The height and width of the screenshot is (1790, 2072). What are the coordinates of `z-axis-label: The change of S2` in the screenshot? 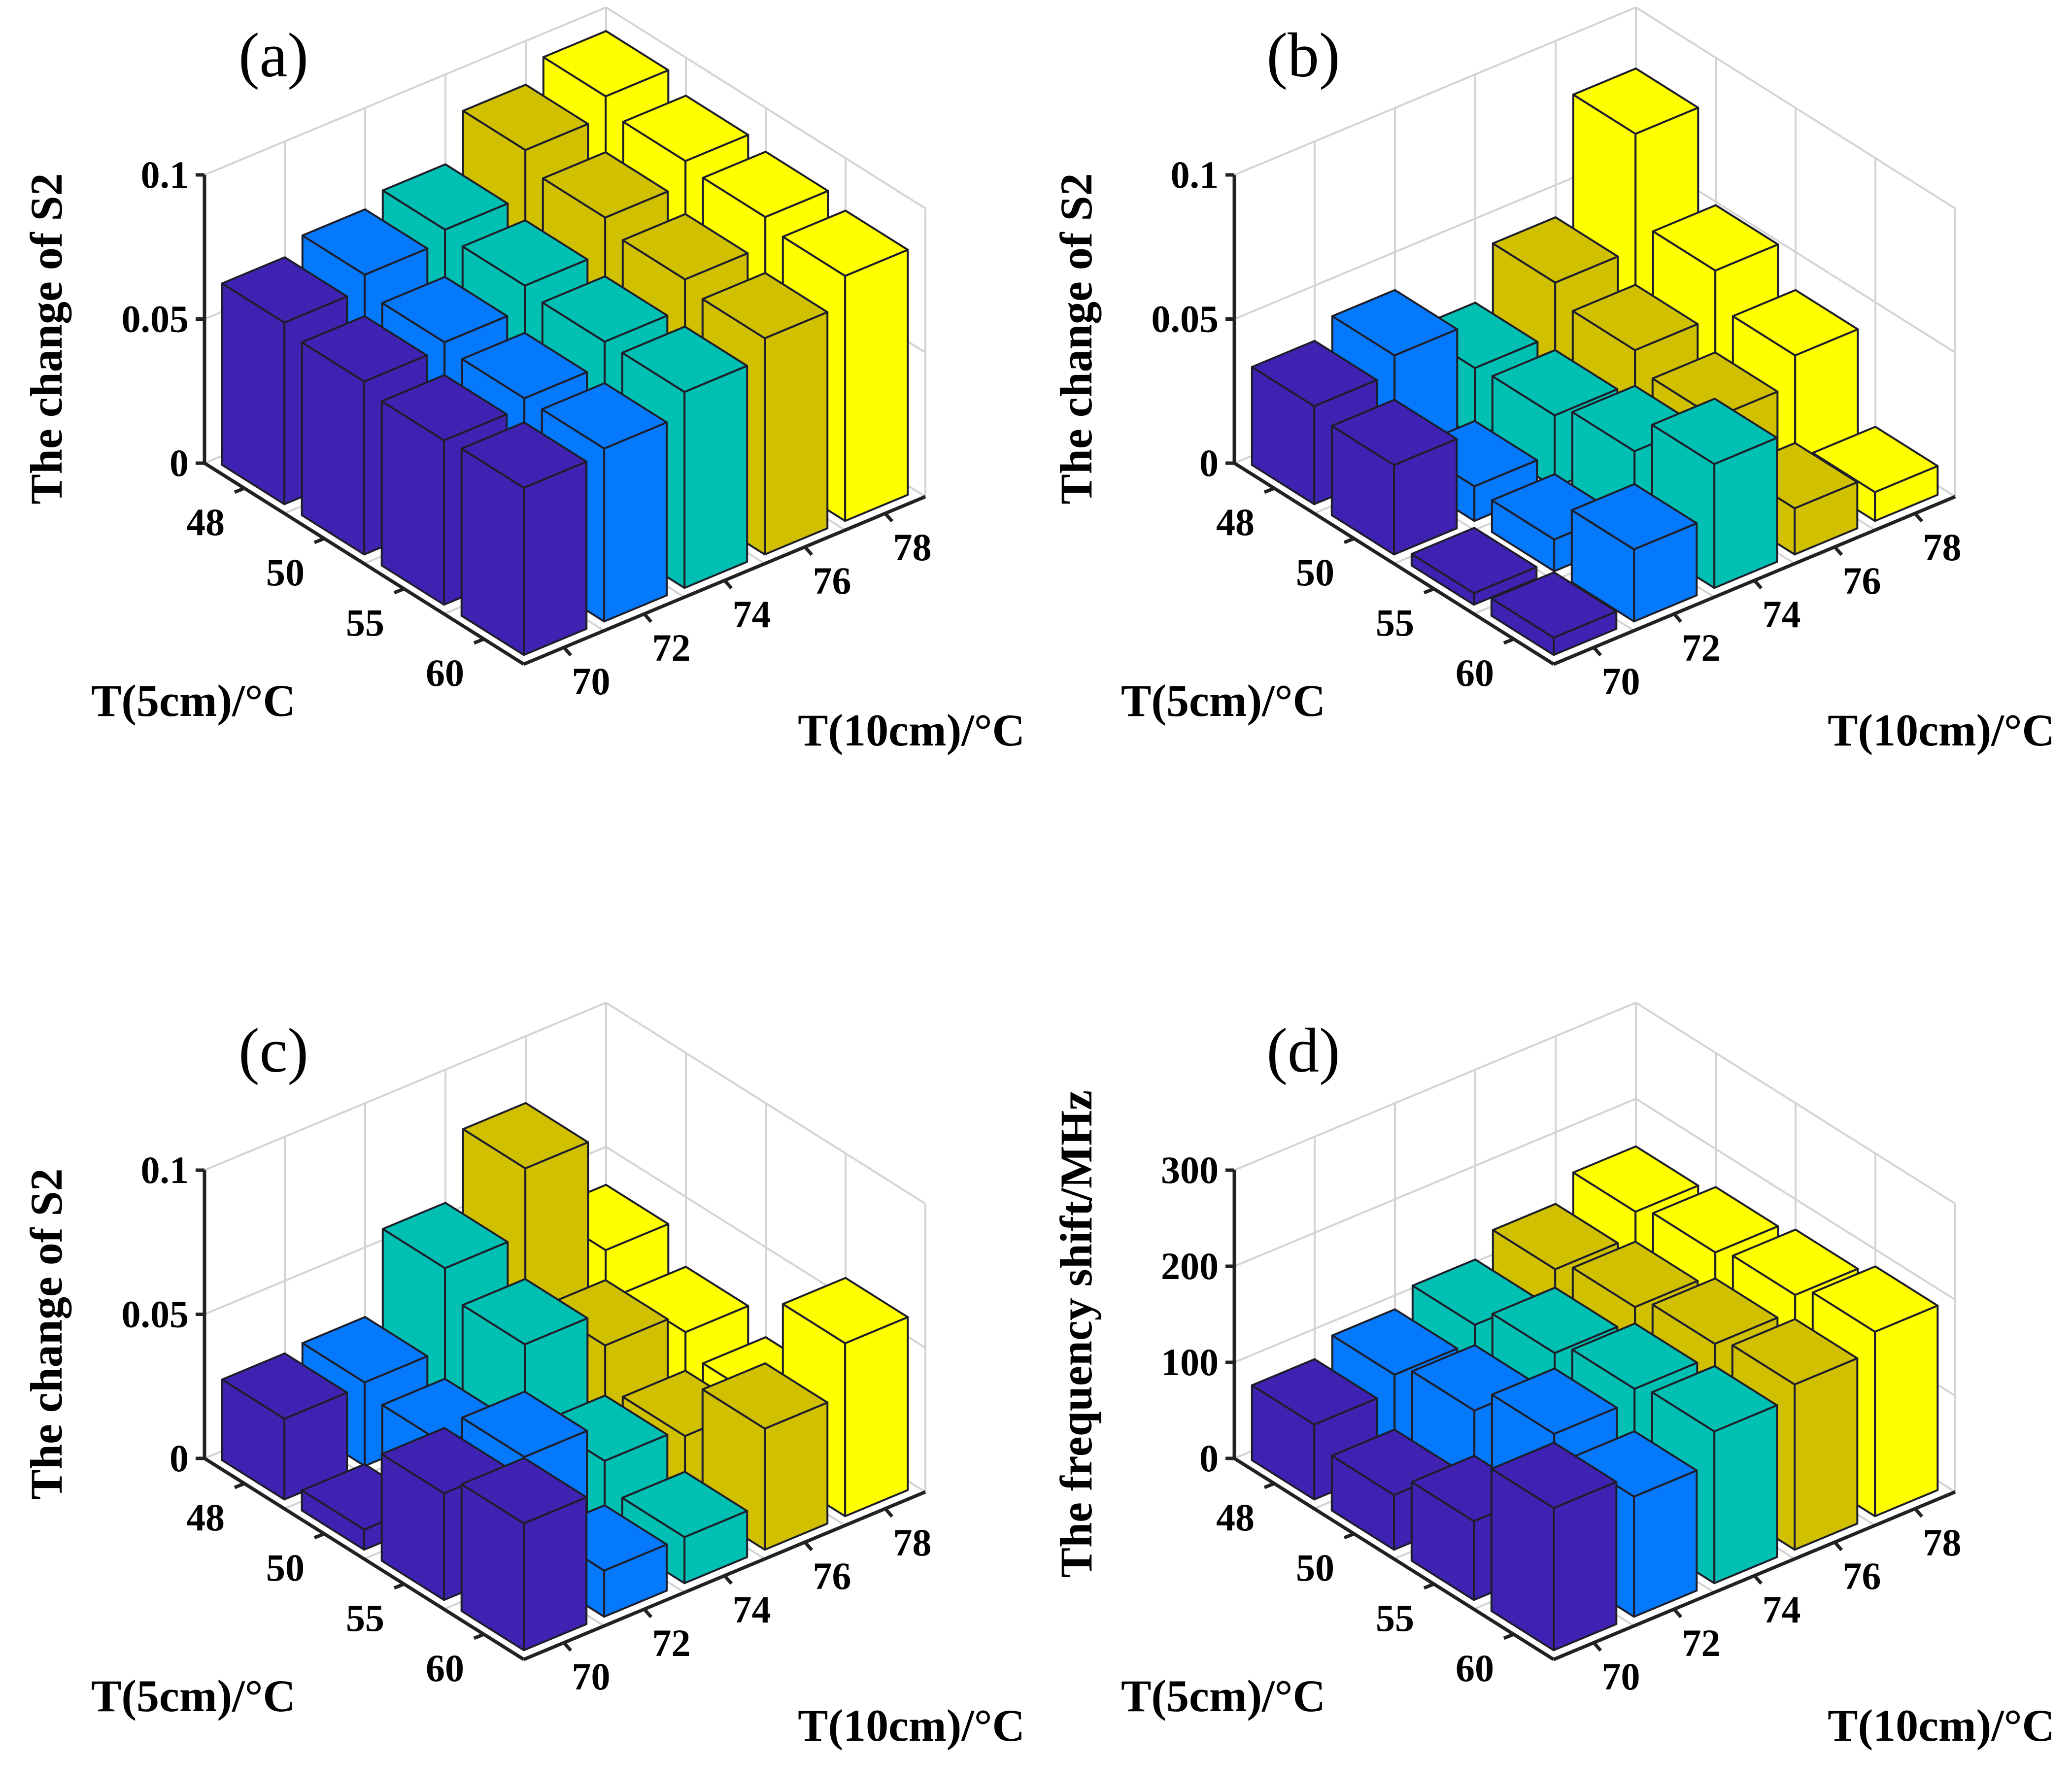 It's located at (1076, 338).